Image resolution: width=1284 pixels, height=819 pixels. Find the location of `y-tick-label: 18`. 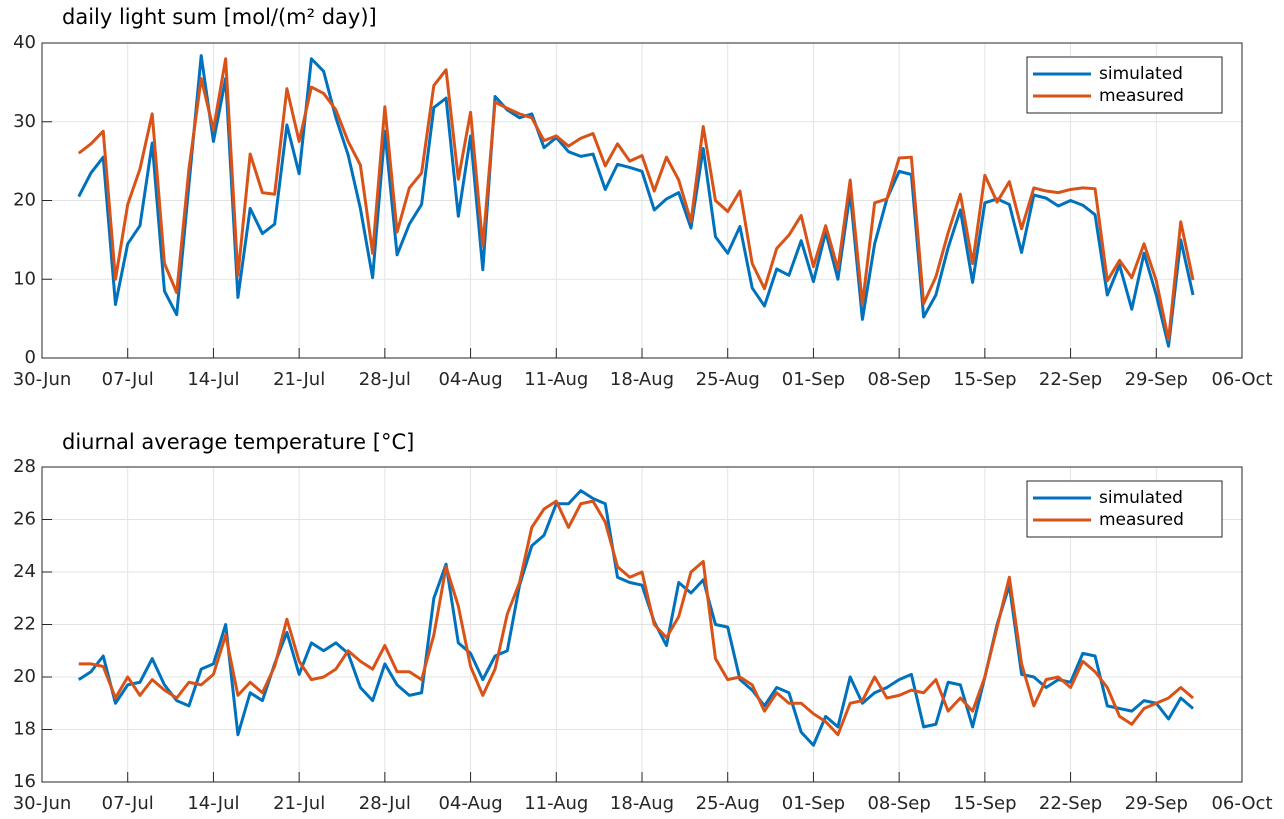

y-tick-label: 18 is located at coordinates (24, 729).